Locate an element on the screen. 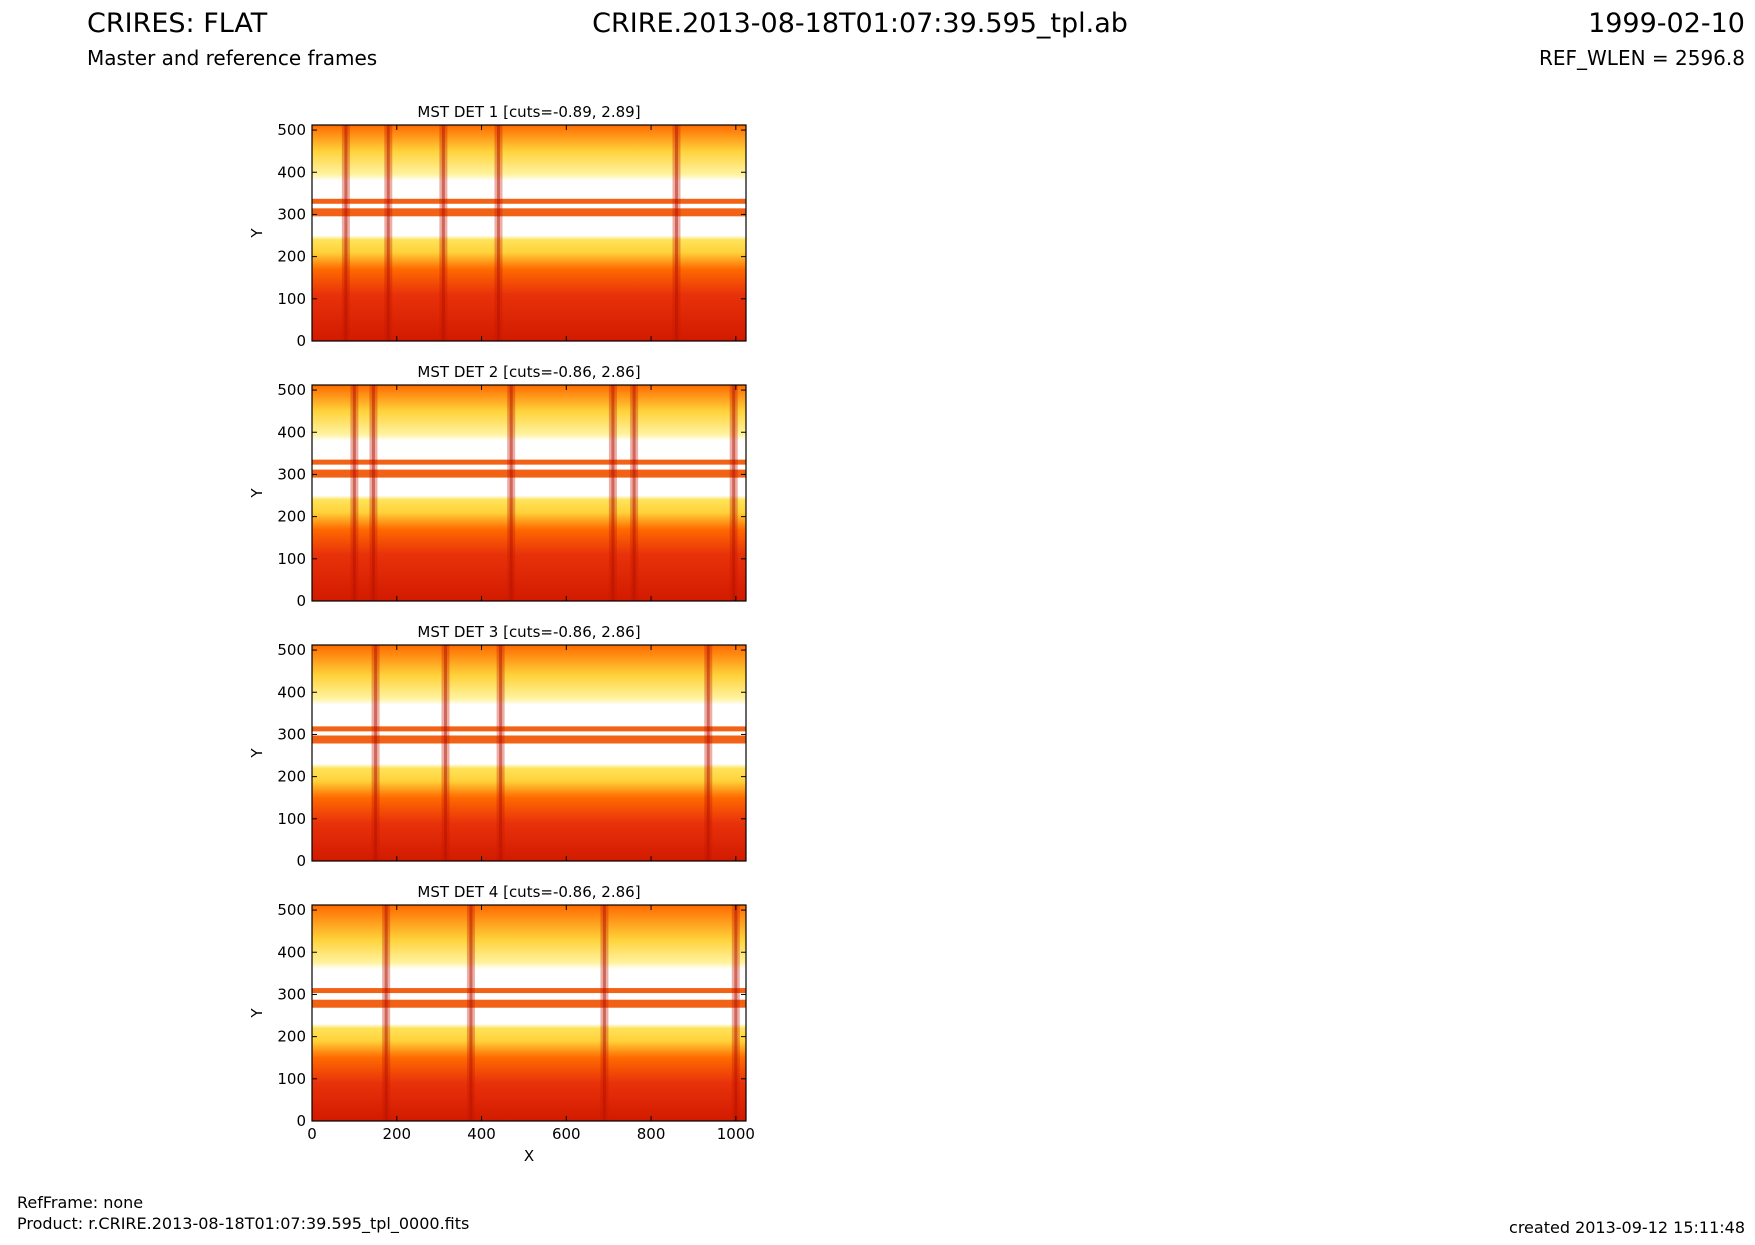 The height and width of the screenshot is (1245, 1755). x-tick-label: 1000 is located at coordinates (736, 1134).